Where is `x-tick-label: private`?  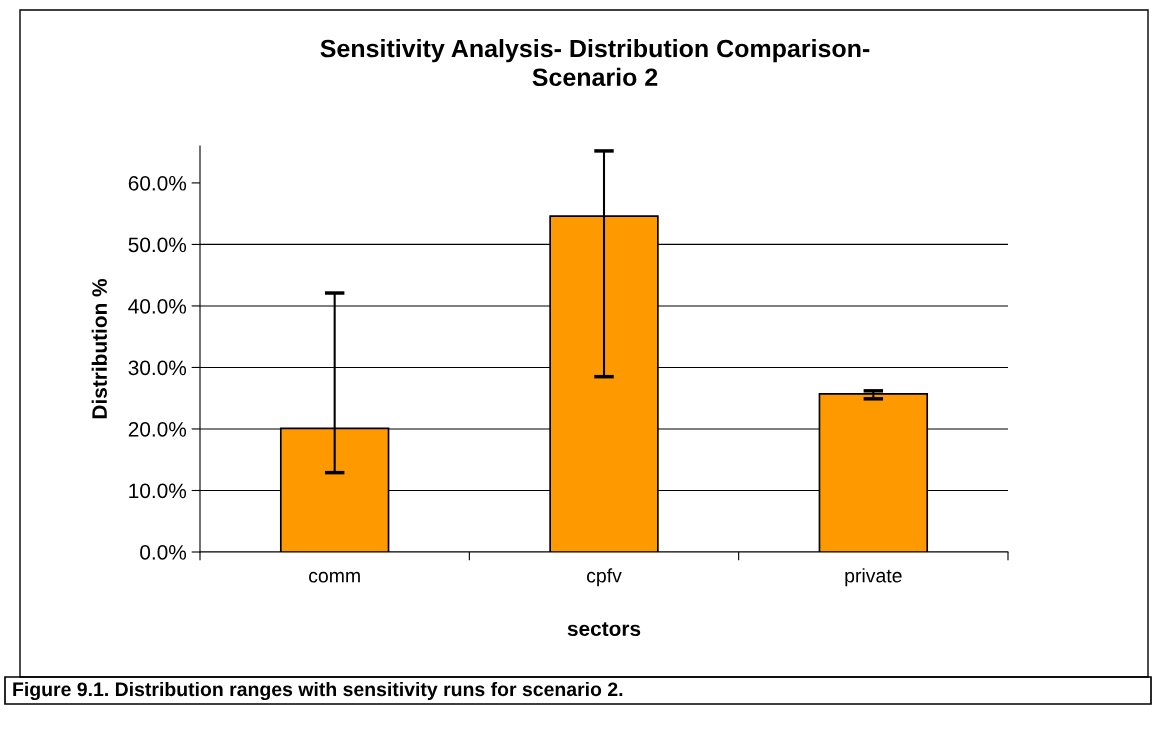
x-tick-label: private is located at coordinates (873, 577).